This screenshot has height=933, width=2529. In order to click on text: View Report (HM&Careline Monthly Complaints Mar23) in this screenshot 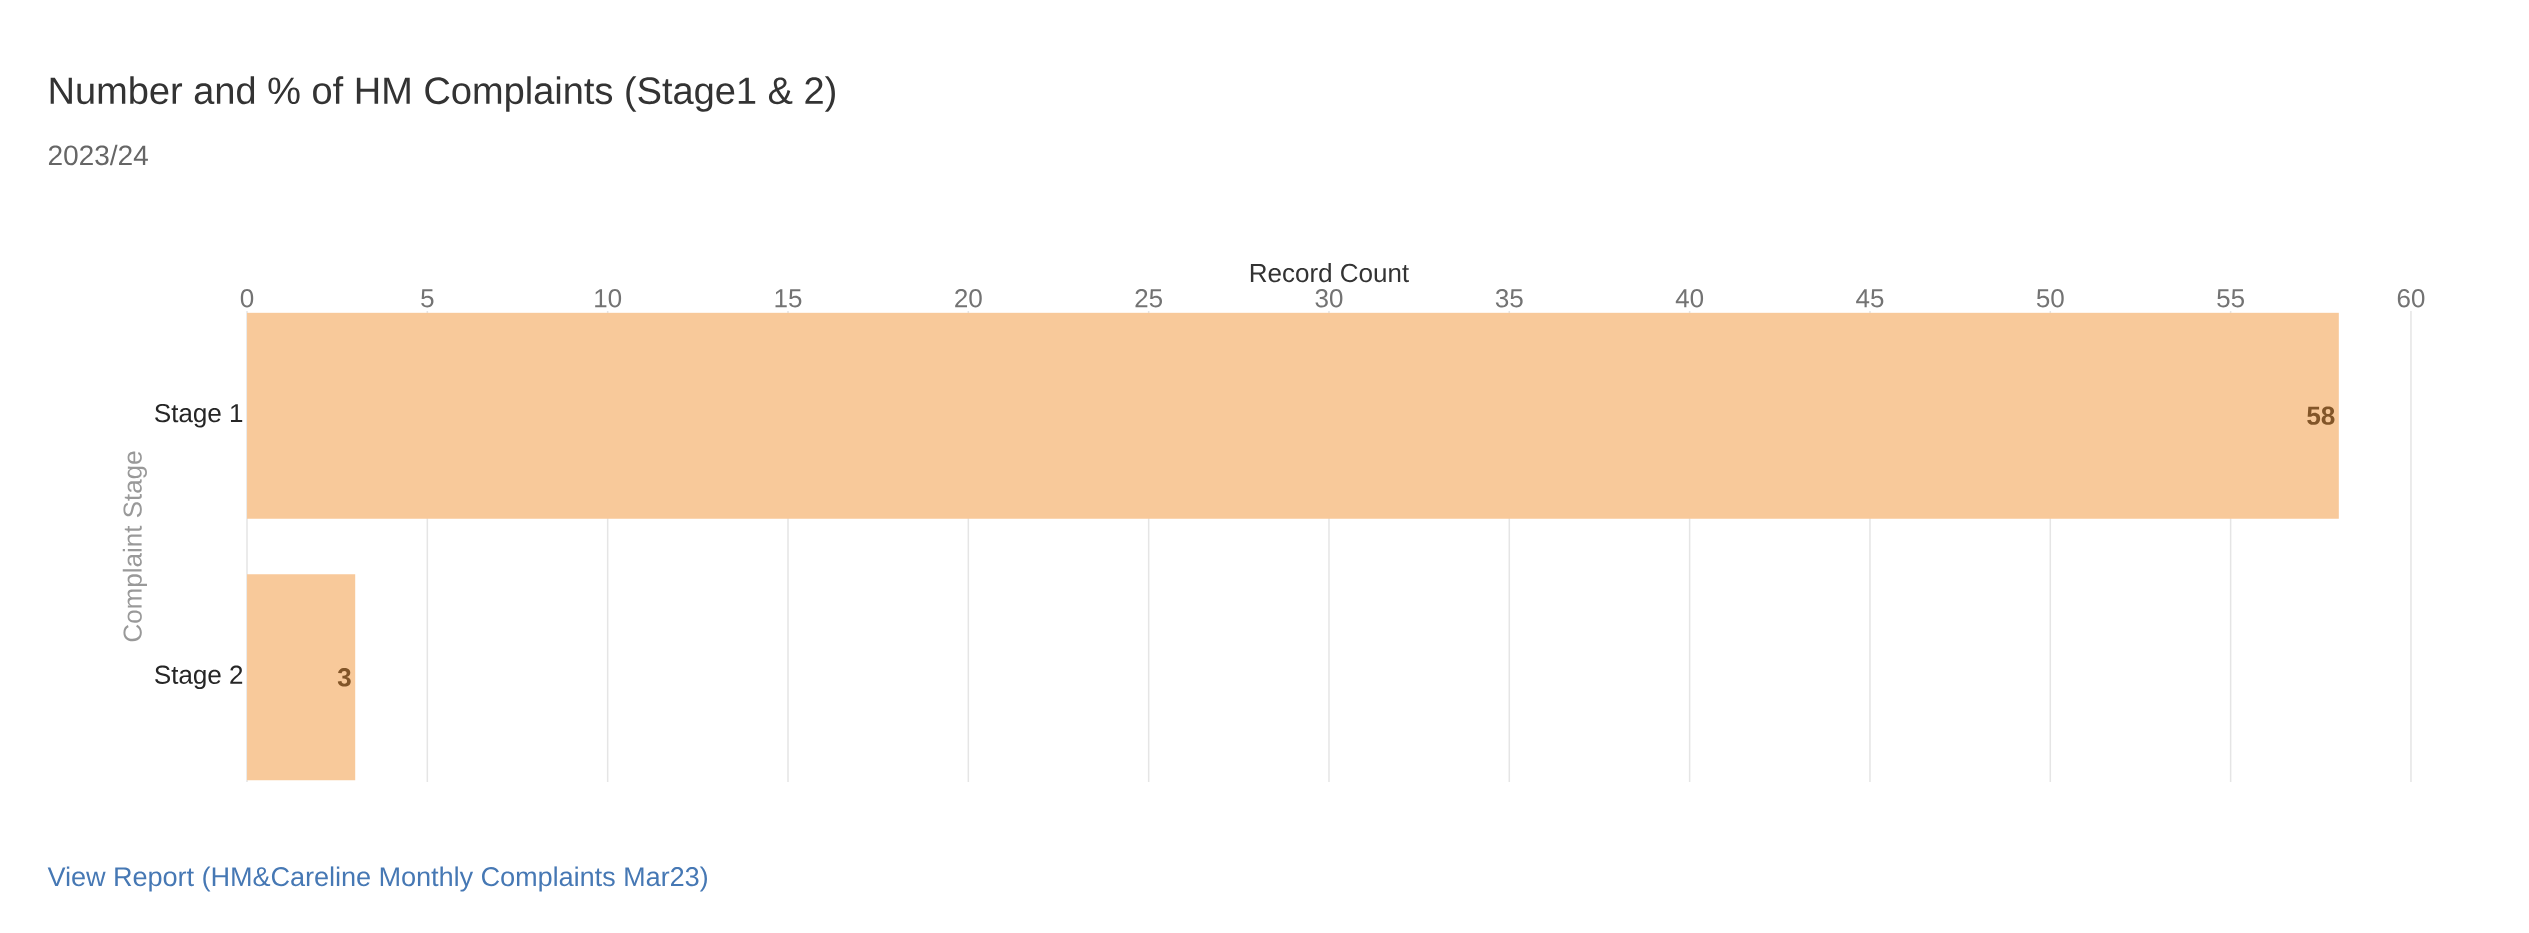, I will do `click(377, 879)`.